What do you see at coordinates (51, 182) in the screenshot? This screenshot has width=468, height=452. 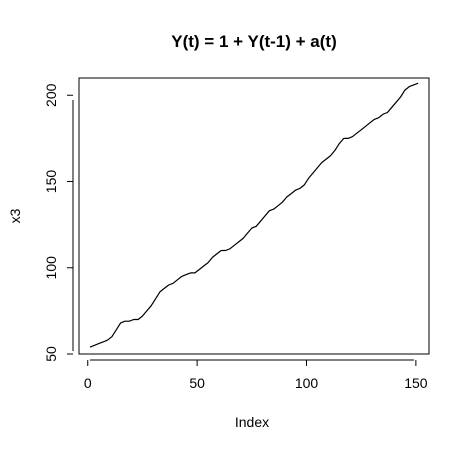 I see `y-tick-label: 150` at bounding box center [51, 182].